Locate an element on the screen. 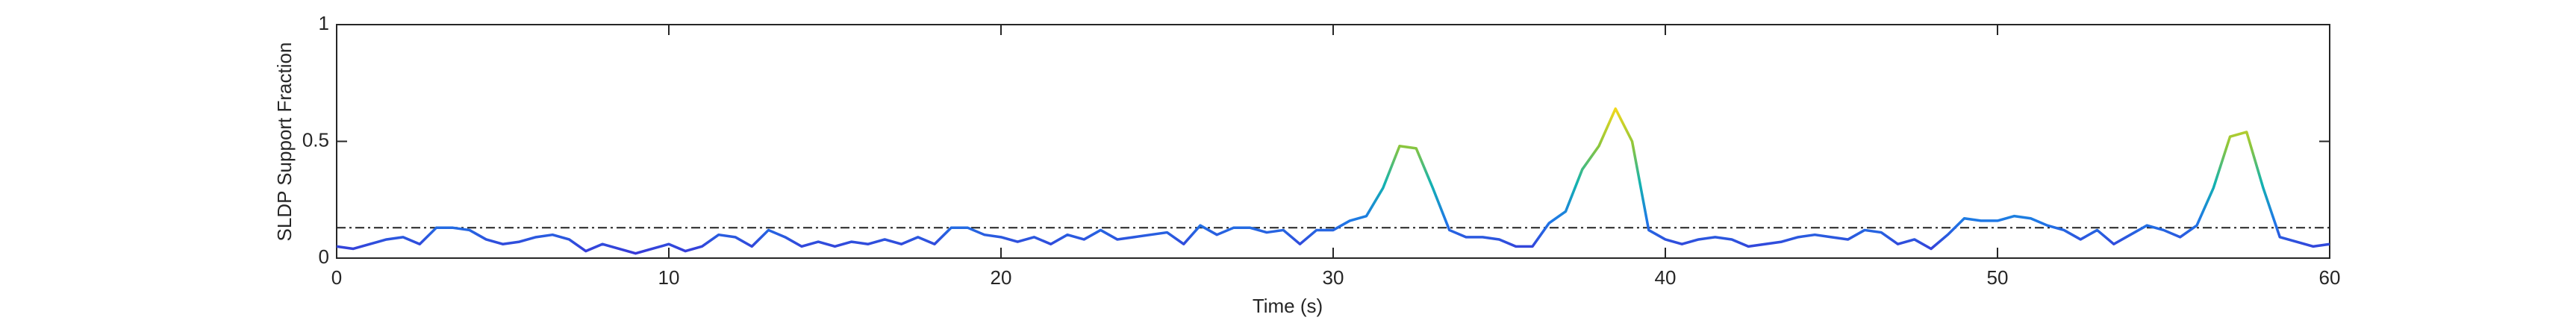 The image size is (2576, 326). y-axis-label: SLDP Support Fraction is located at coordinates (284, 142).